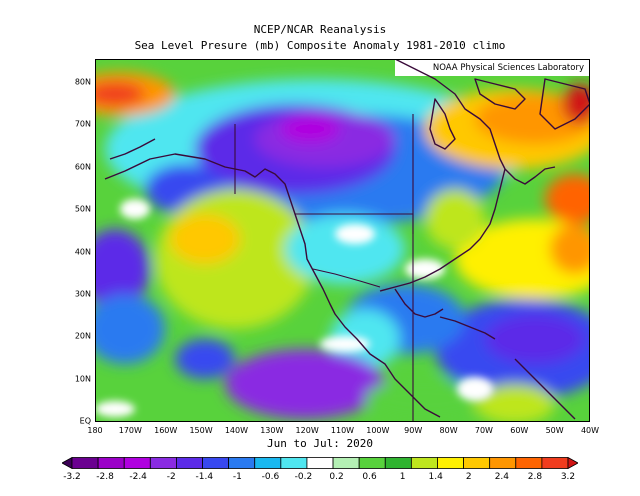 The width and height of the screenshot is (640, 496). What do you see at coordinates (166, 430) in the screenshot?
I see `lon-label: 160W` at bounding box center [166, 430].